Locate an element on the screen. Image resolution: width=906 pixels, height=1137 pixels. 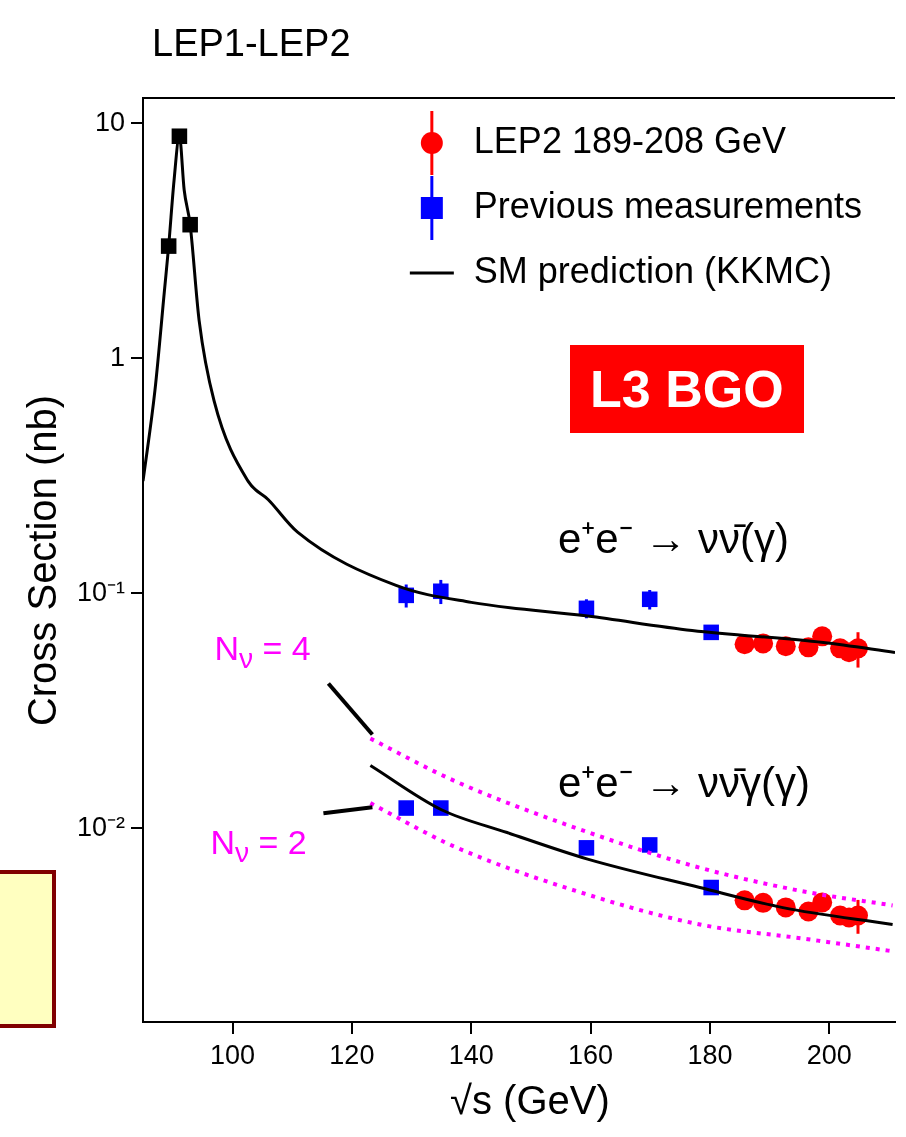
annotation: N$_{ν}$ = 4 is located at coordinates (262, 651).